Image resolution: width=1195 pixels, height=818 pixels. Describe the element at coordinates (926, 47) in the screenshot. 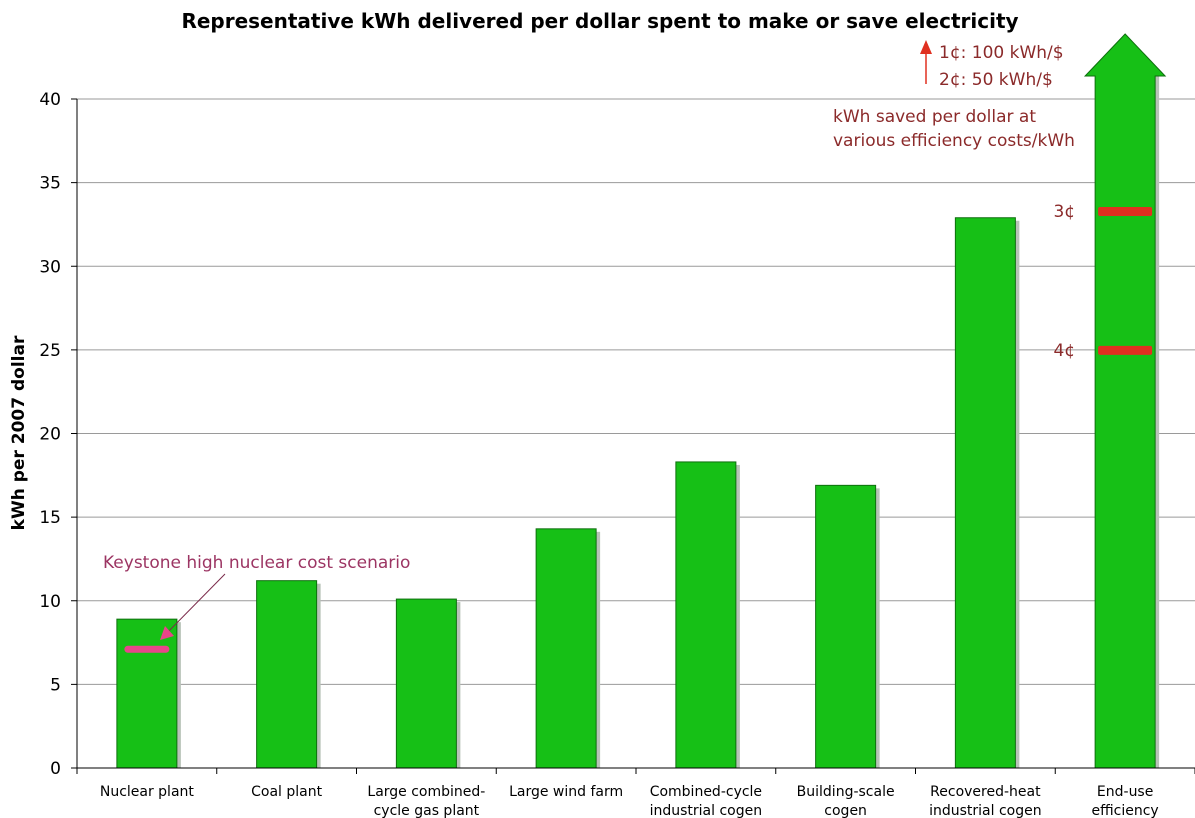

I see `cost-arrow-head` at that location.